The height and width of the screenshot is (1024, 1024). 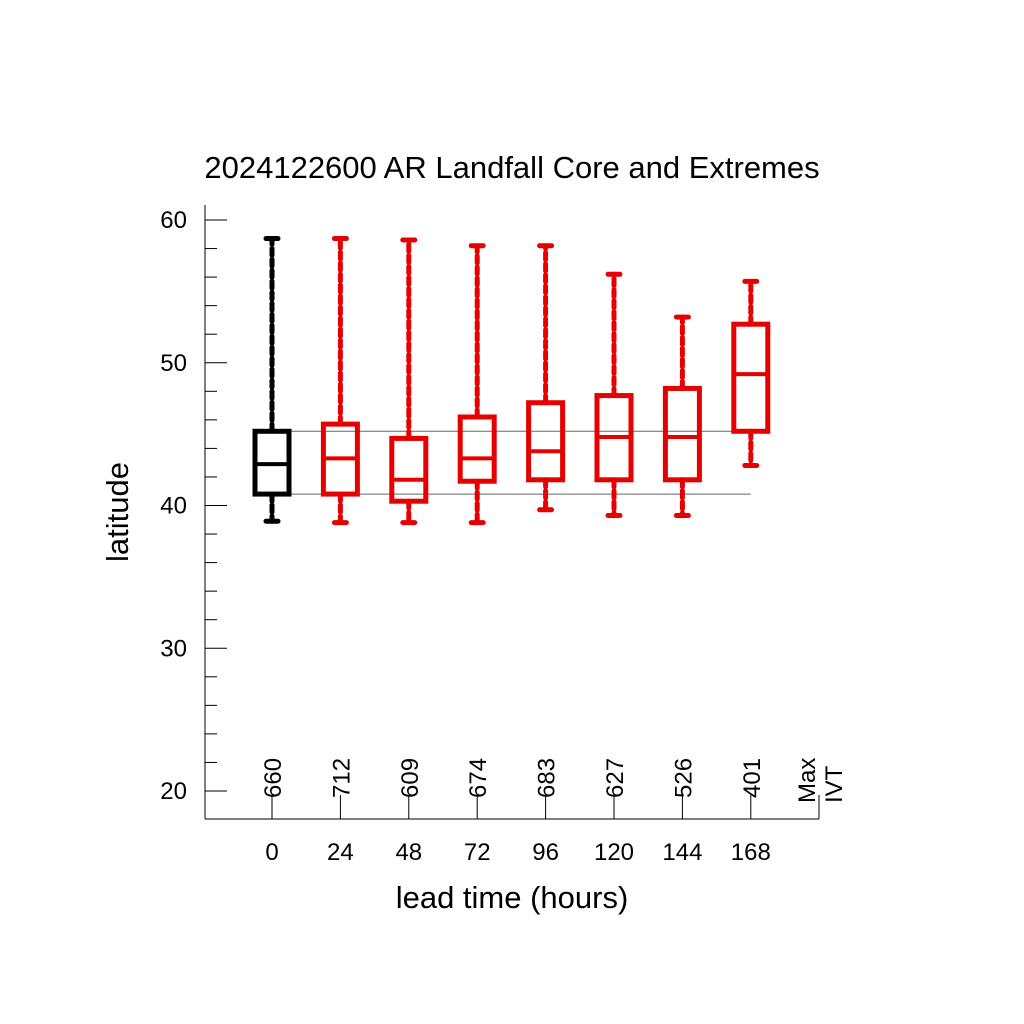 What do you see at coordinates (477, 852) in the screenshot?
I see `x-tick-label: 72` at bounding box center [477, 852].